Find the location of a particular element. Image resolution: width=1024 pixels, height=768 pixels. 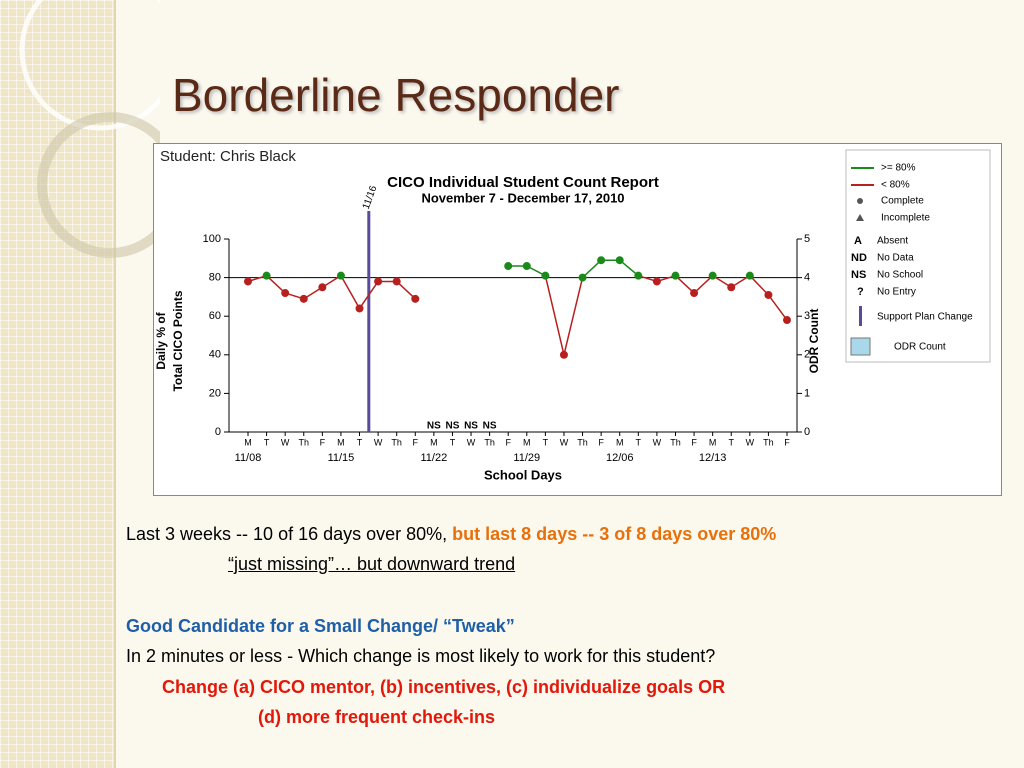

legend-label: No School is located at coordinates (900, 275).